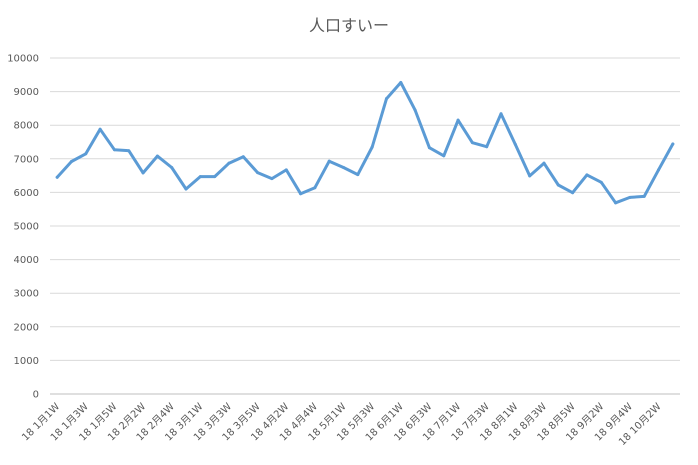 This screenshot has width=698, height=465. Describe the element at coordinates (26, 92) in the screenshot. I see `y-tick-label: 9000` at that location.